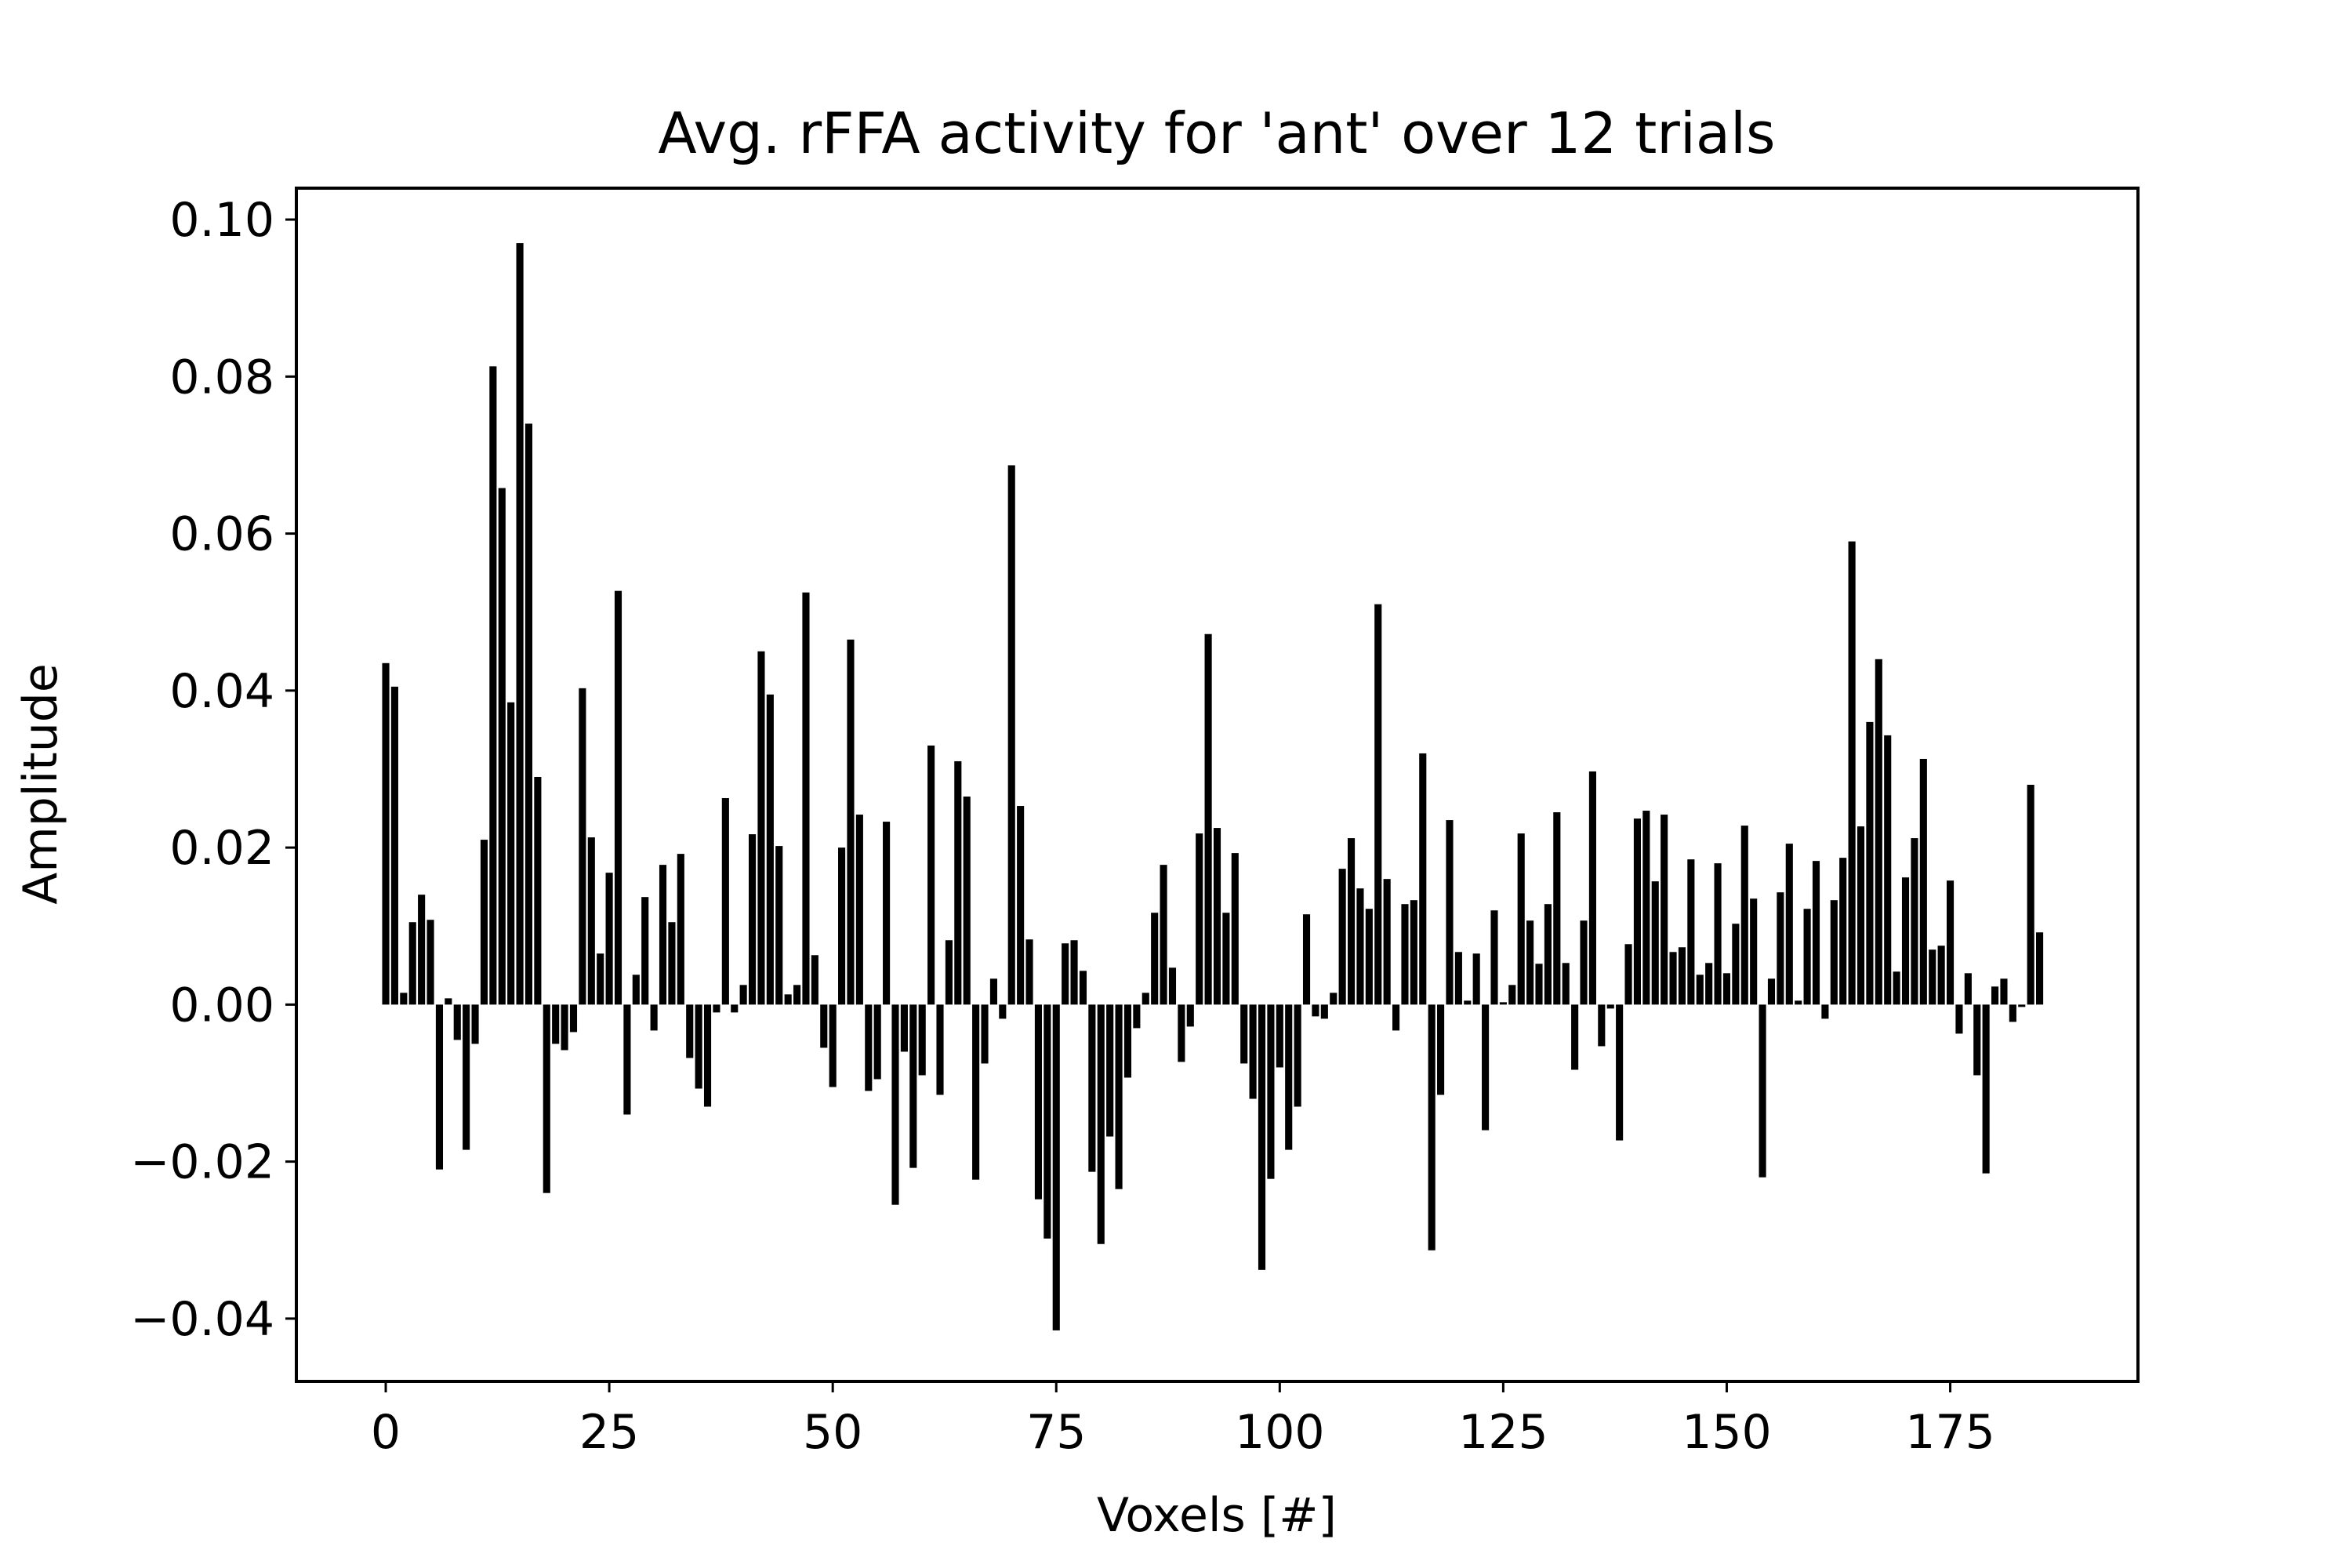 Image resolution: width=2352 pixels, height=1568 pixels. Describe the element at coordinates (1503, 1432) in the screenshot. I see `x-tick-label: 125` at that location.